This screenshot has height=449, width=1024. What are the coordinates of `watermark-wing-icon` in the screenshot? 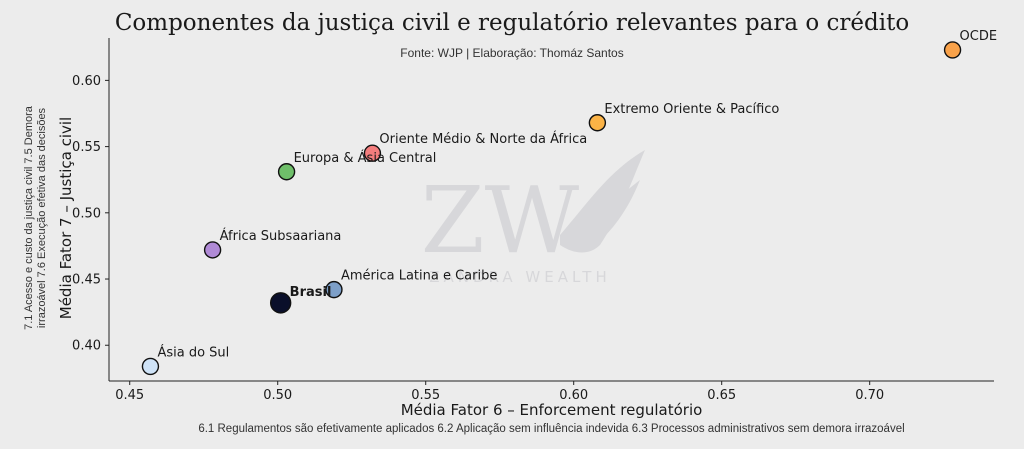 It's located at (602, 201).